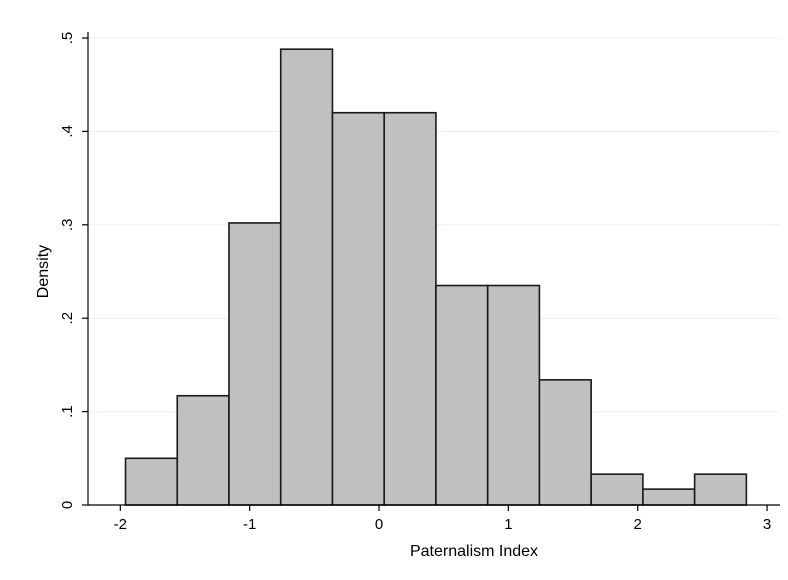  I want to click on y-tick-label-0: 0, so click(67, 505).